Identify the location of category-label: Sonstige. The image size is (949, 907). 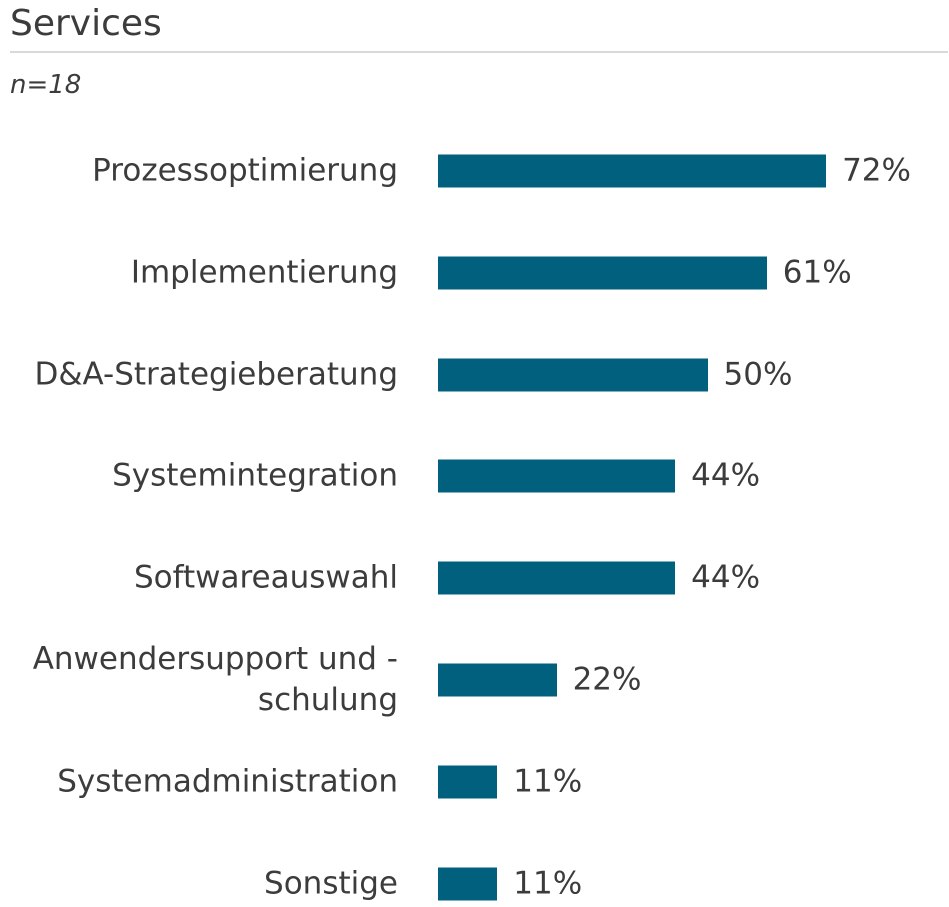
(331, 883).